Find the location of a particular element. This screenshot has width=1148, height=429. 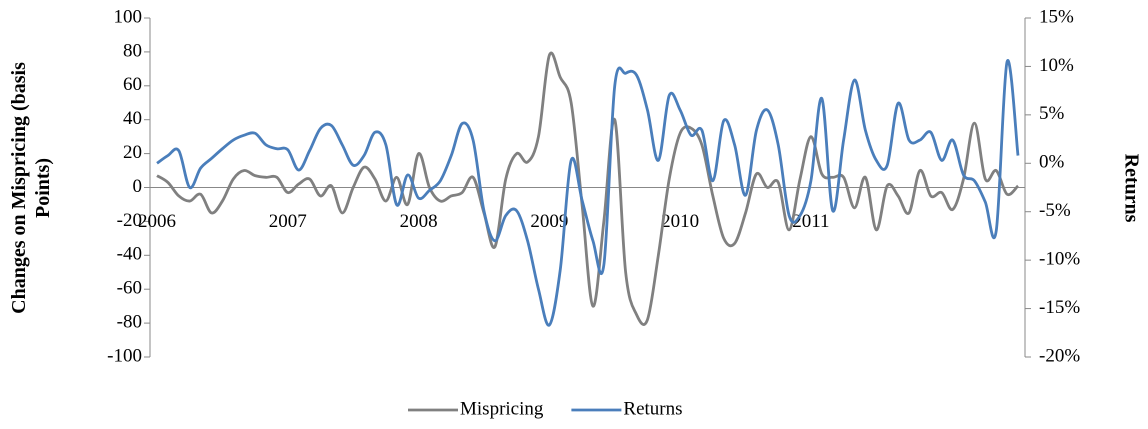

x-tick-label: 2007 is located at coordinates (288, 221).